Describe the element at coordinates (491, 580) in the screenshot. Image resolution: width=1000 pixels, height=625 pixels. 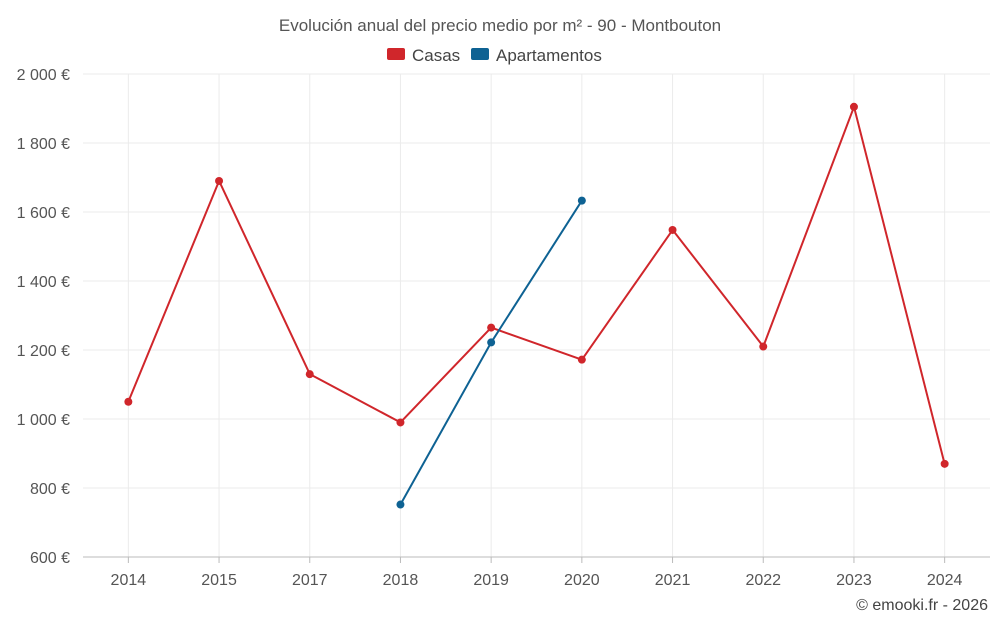
I see `x-tick-label: 2019` at that location.